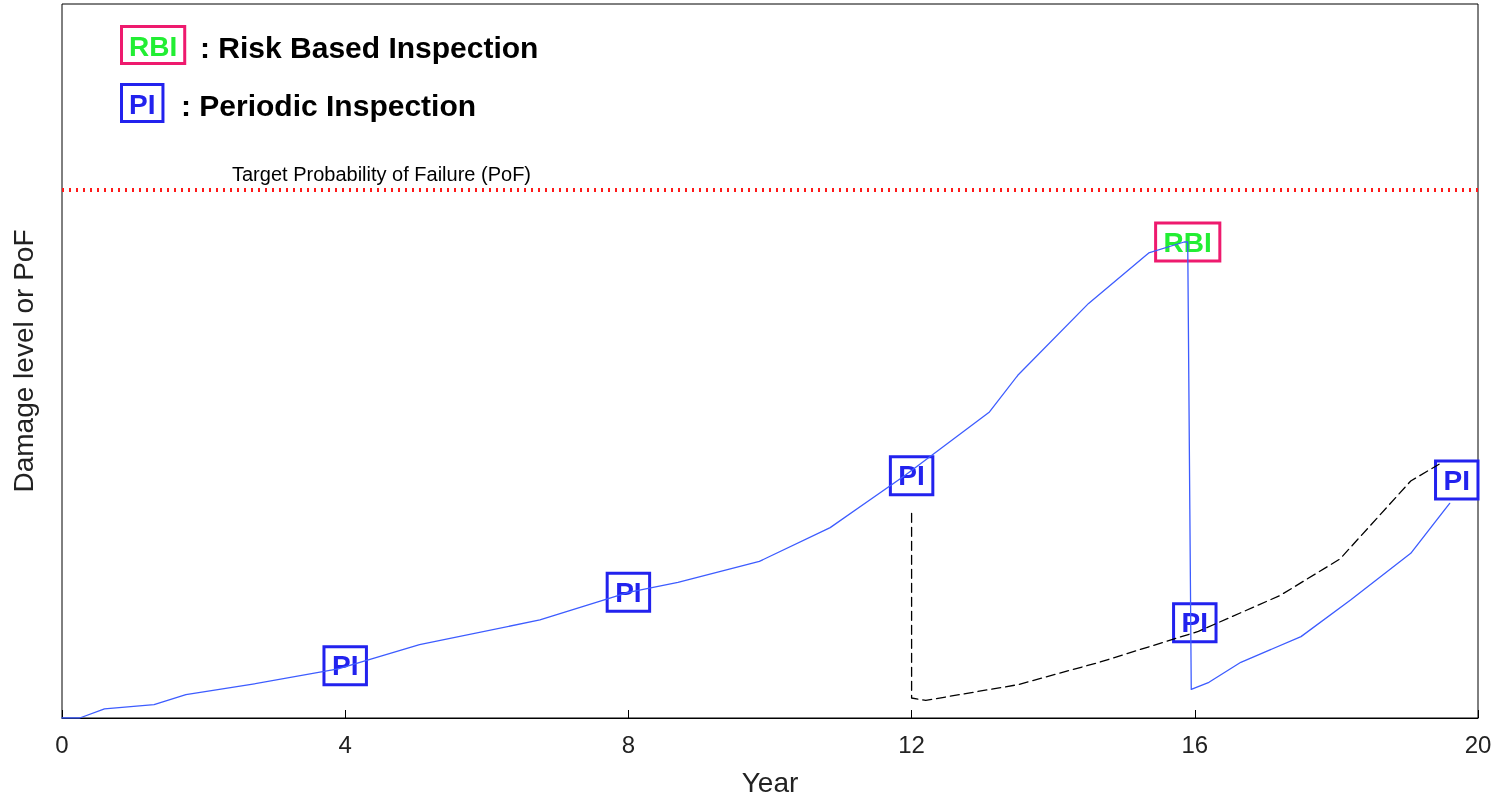 The width and height of the screenshot is (1498, 809). I want to click on x-tick-label: 4, so click(345, 744).